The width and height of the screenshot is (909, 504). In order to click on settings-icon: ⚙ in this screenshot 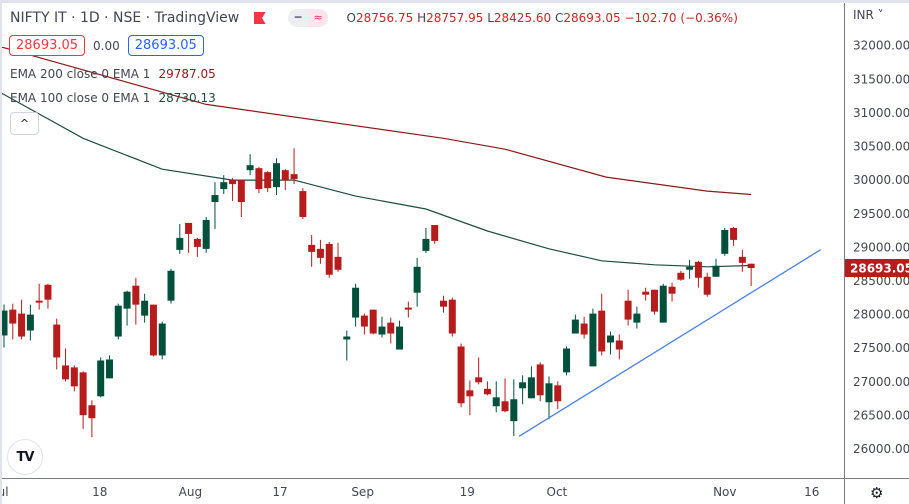, I will do `click(877, 493)`.